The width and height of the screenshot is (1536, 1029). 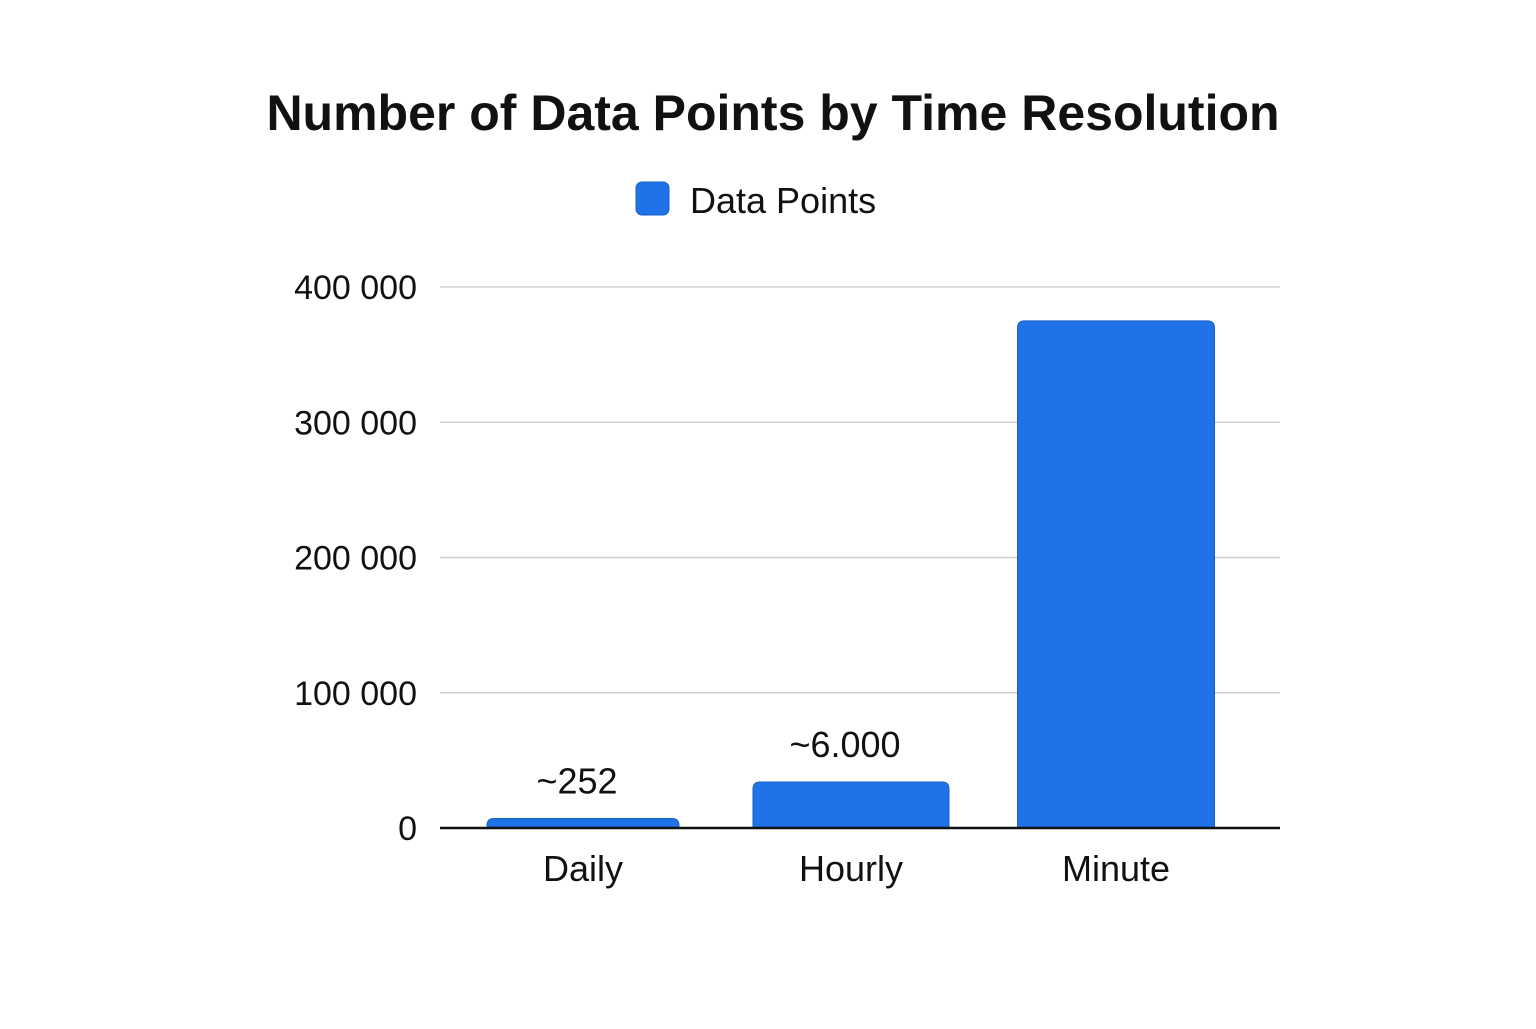 What do you see at coordinates (783, 200) in the screenshot?
I see `legend-label: Data Points` at bounding box center [783, 200].